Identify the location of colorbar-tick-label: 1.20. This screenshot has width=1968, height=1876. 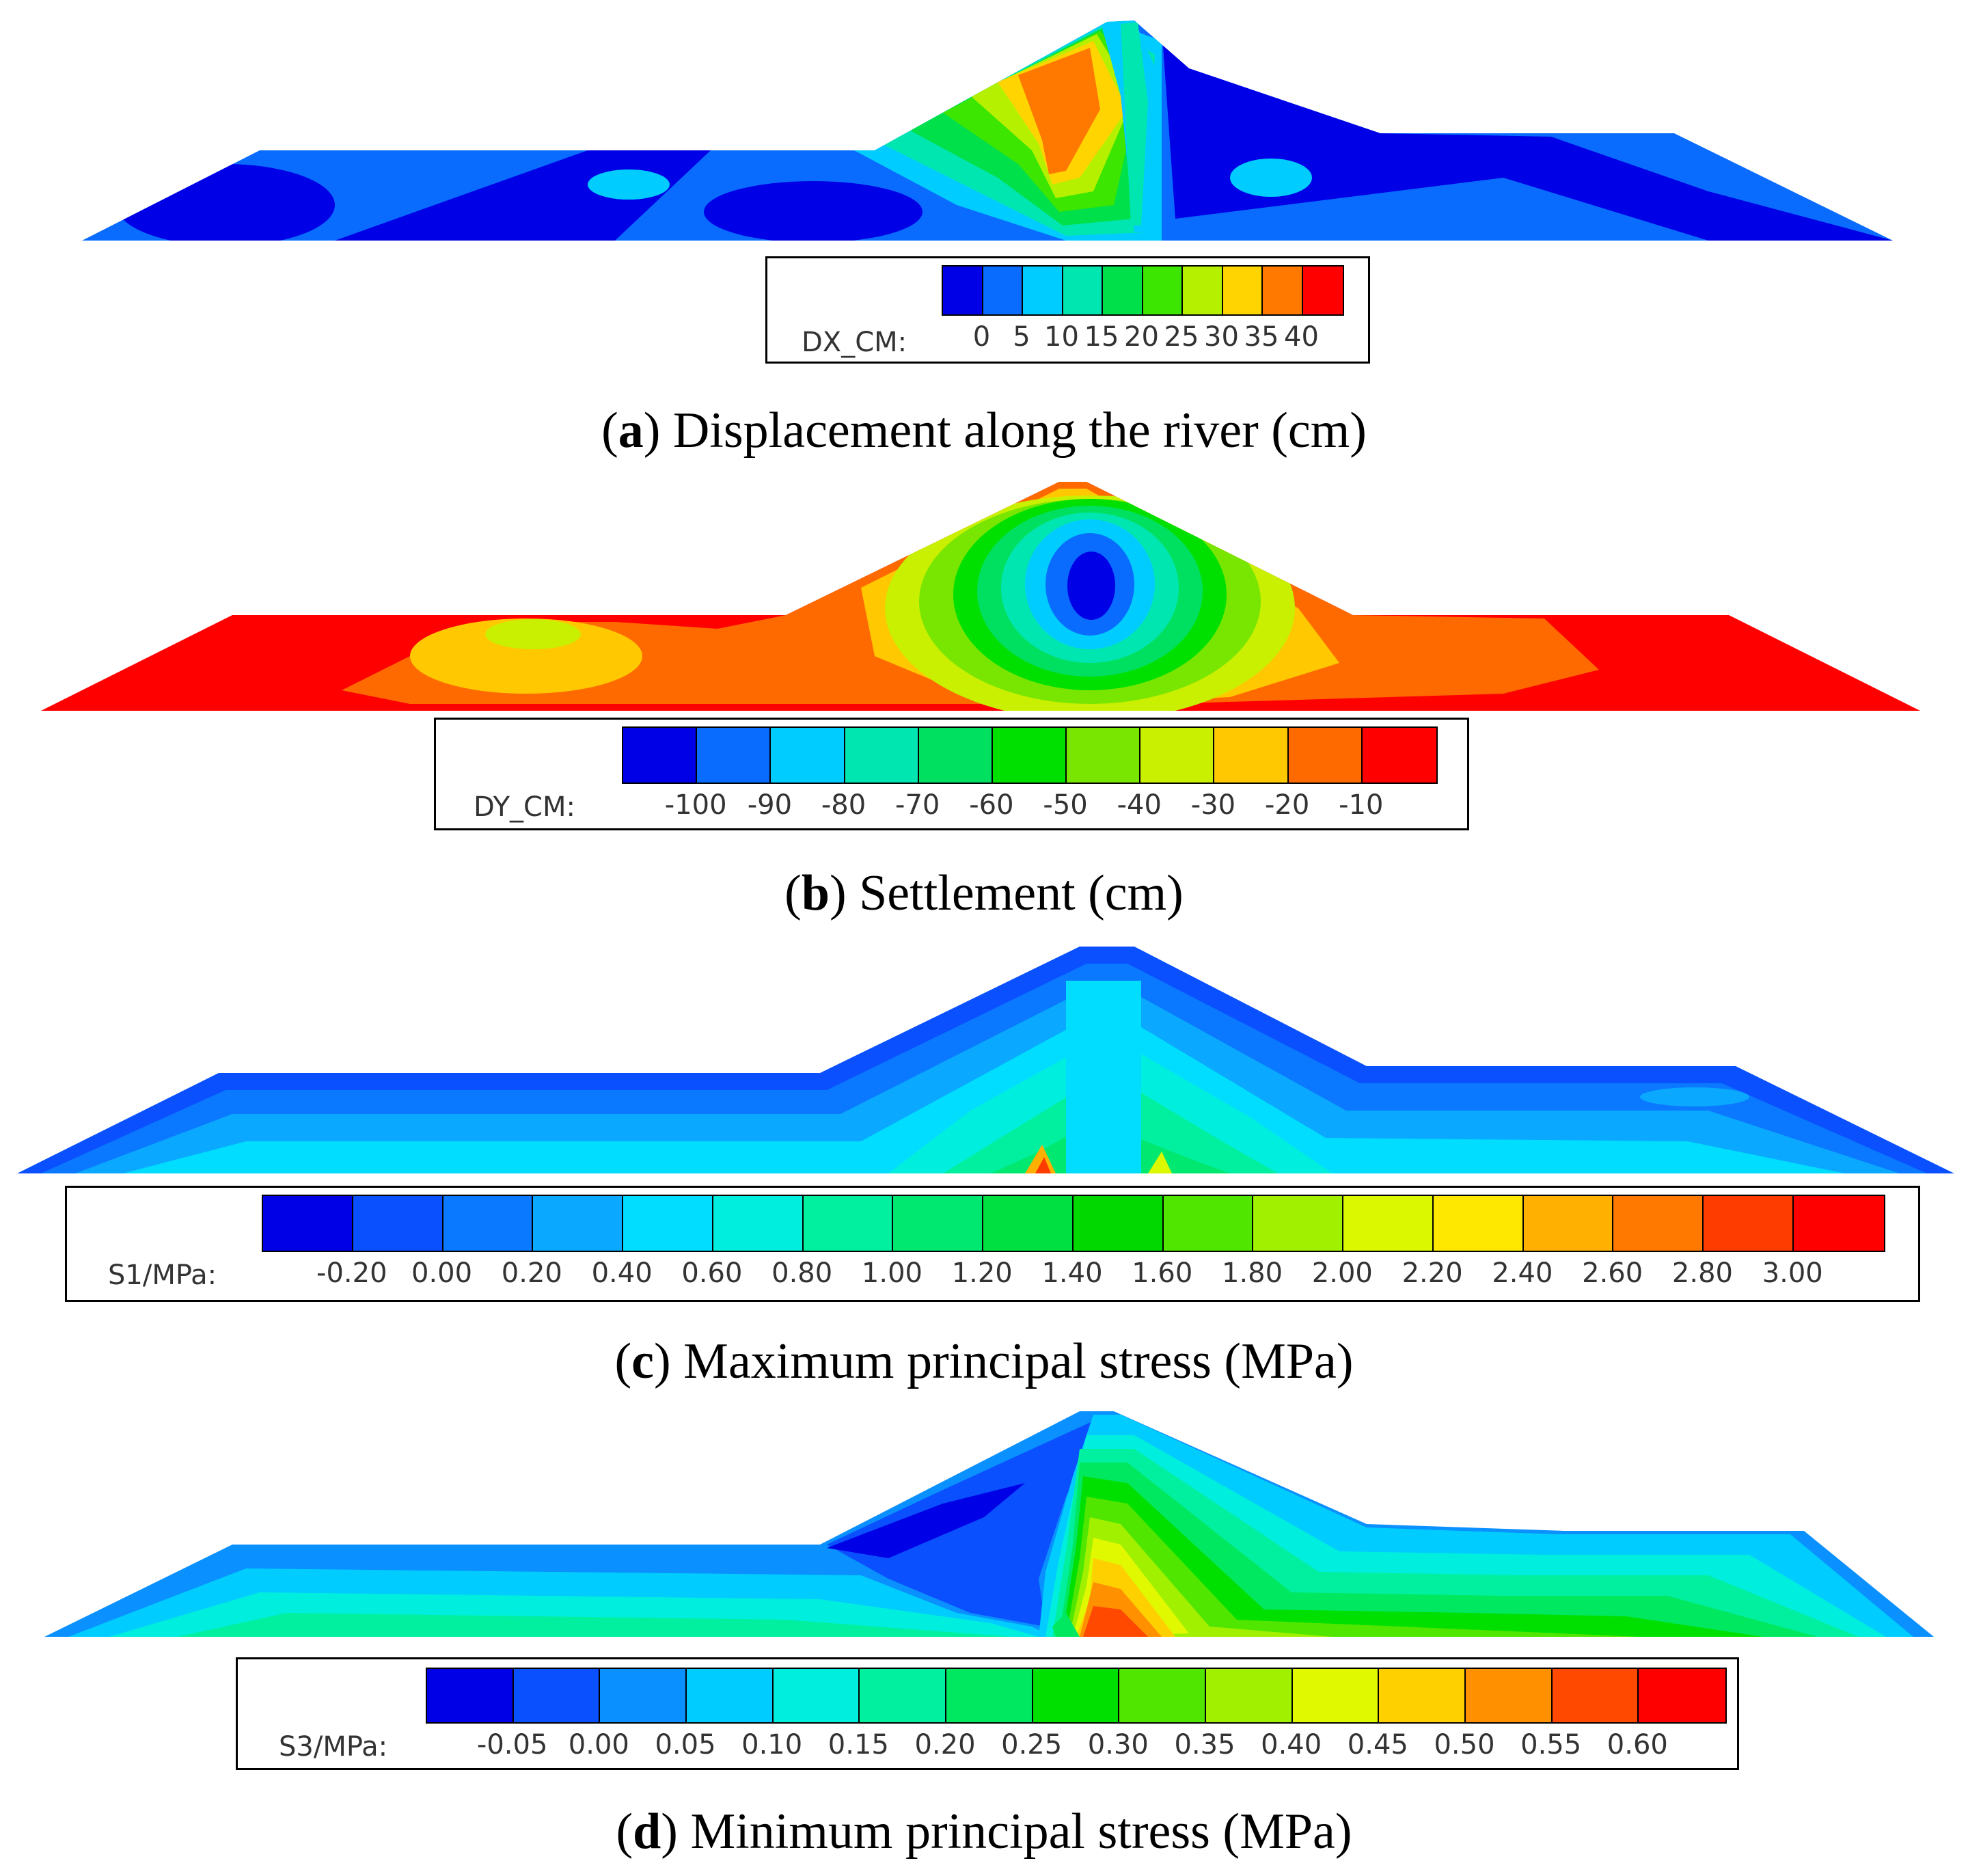
(982, 1273).